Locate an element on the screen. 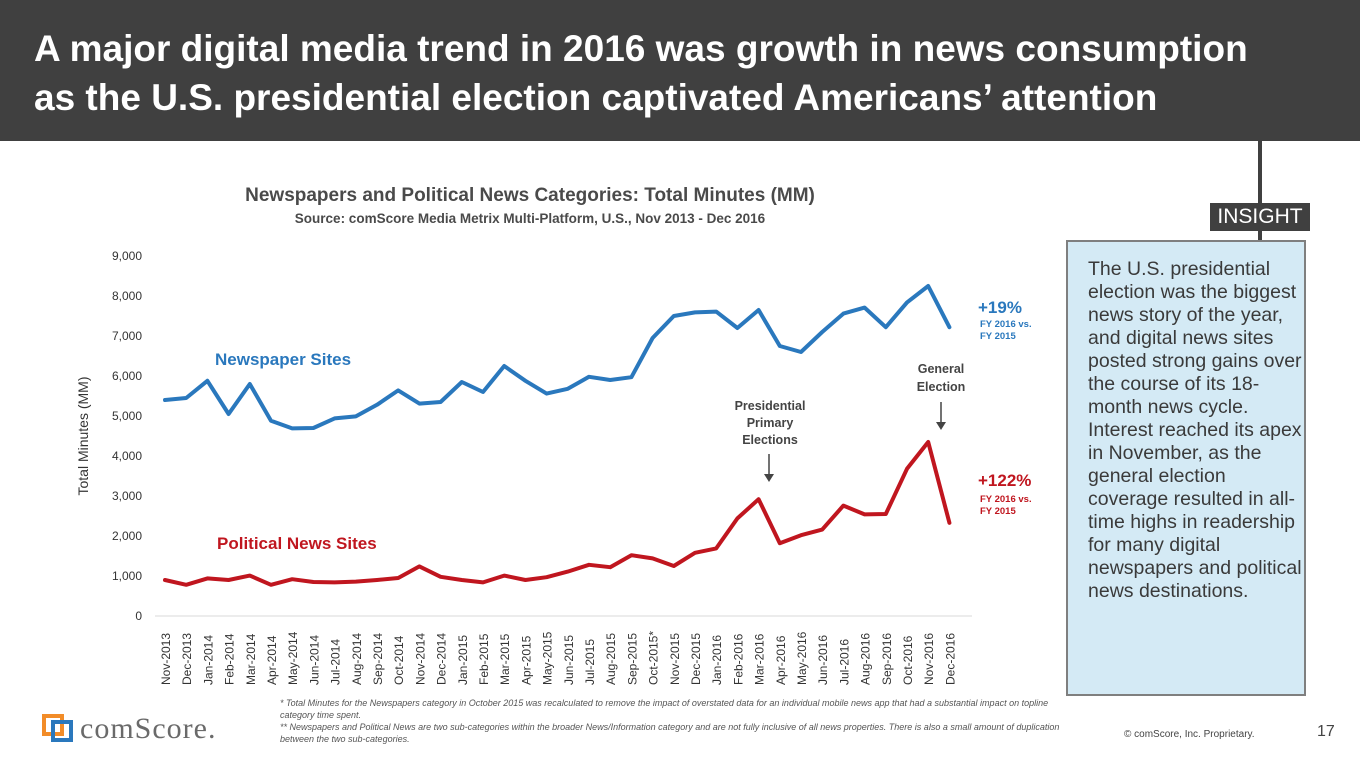 The image size is (1360, 764). general-annotation-line2: Election is located at coordinates (941, 387).